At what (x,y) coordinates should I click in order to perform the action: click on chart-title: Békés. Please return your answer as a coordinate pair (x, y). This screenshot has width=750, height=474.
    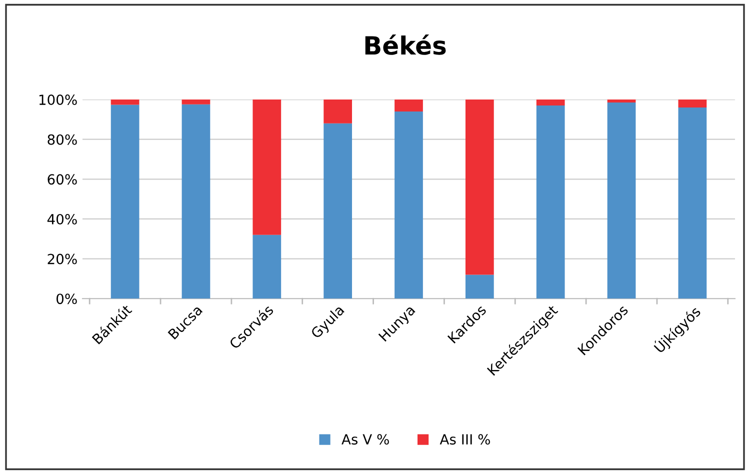
    Looking at the image, I should click on (405, 44).